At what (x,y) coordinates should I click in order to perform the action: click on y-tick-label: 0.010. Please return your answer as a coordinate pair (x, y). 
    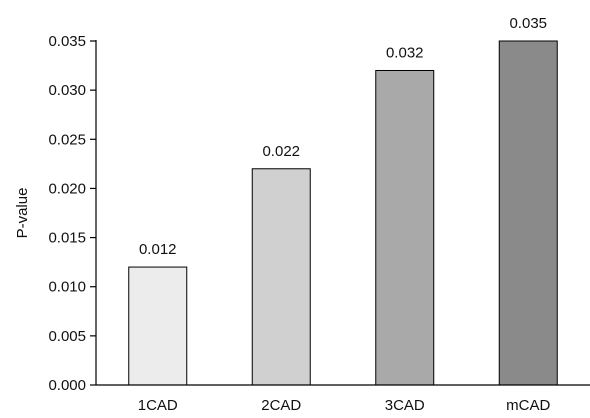
    Looking at the image, I should click on (67, 287).